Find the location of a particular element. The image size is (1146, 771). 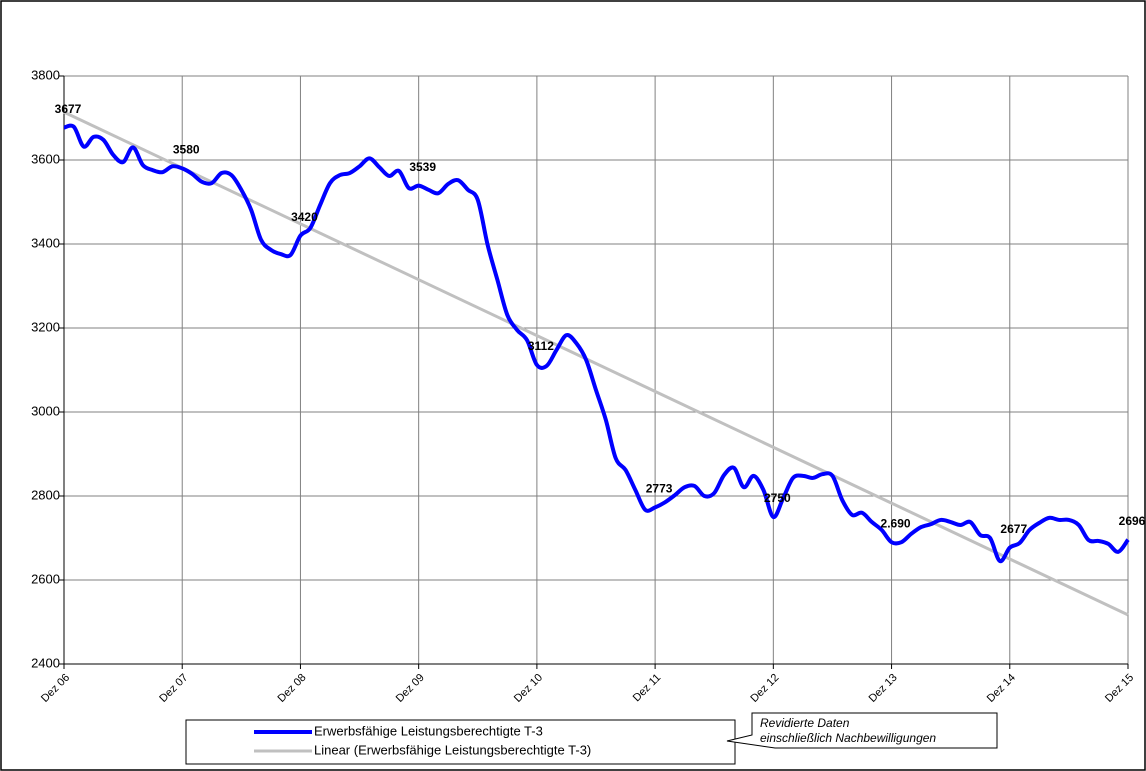

callout is located at coordinates (862, 730).